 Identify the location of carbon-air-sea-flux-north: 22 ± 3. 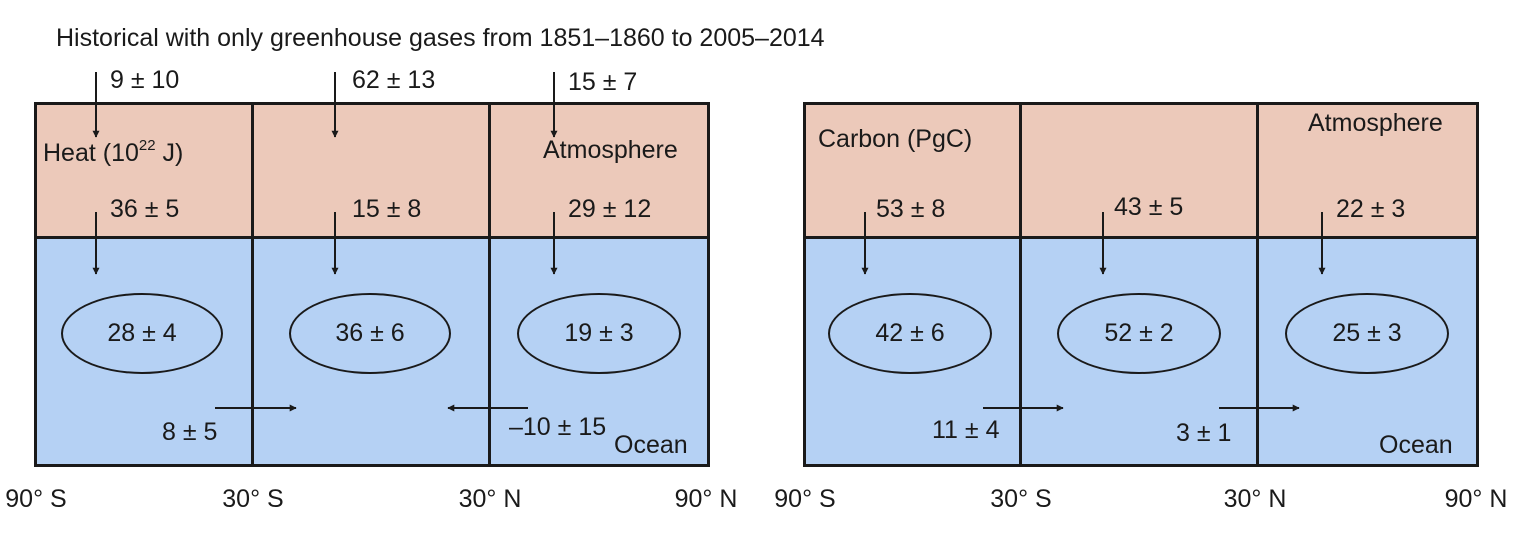
(1371, 209).